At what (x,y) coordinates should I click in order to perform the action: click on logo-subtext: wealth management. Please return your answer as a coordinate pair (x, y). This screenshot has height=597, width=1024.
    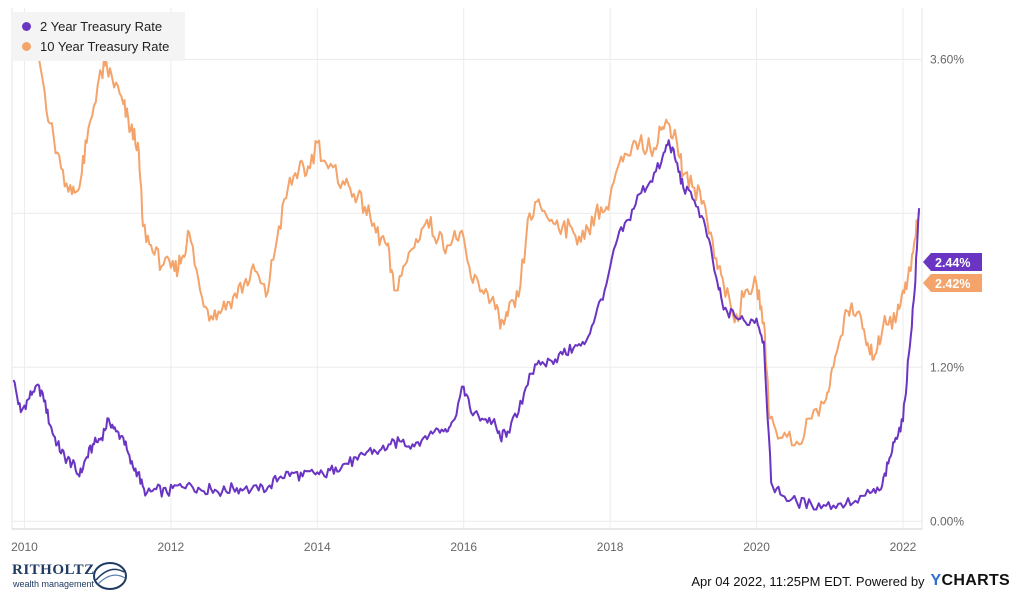
    Looking at the image, I should click on (54, 584).